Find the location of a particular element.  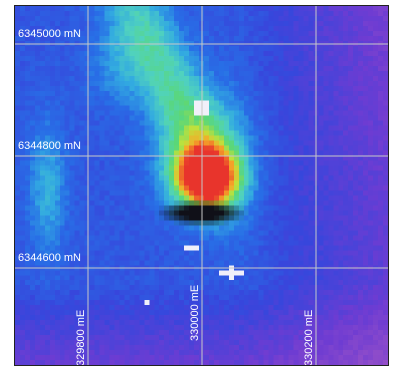

northing-label-6344800: 6344800 mN is located at coordinates (49, 146).